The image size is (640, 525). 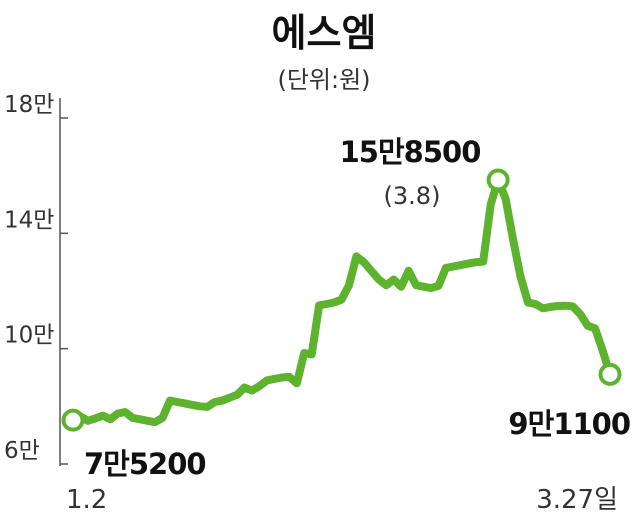 I want to click on x-tick-label-end: 3.27일, so click(x=577, y=500).